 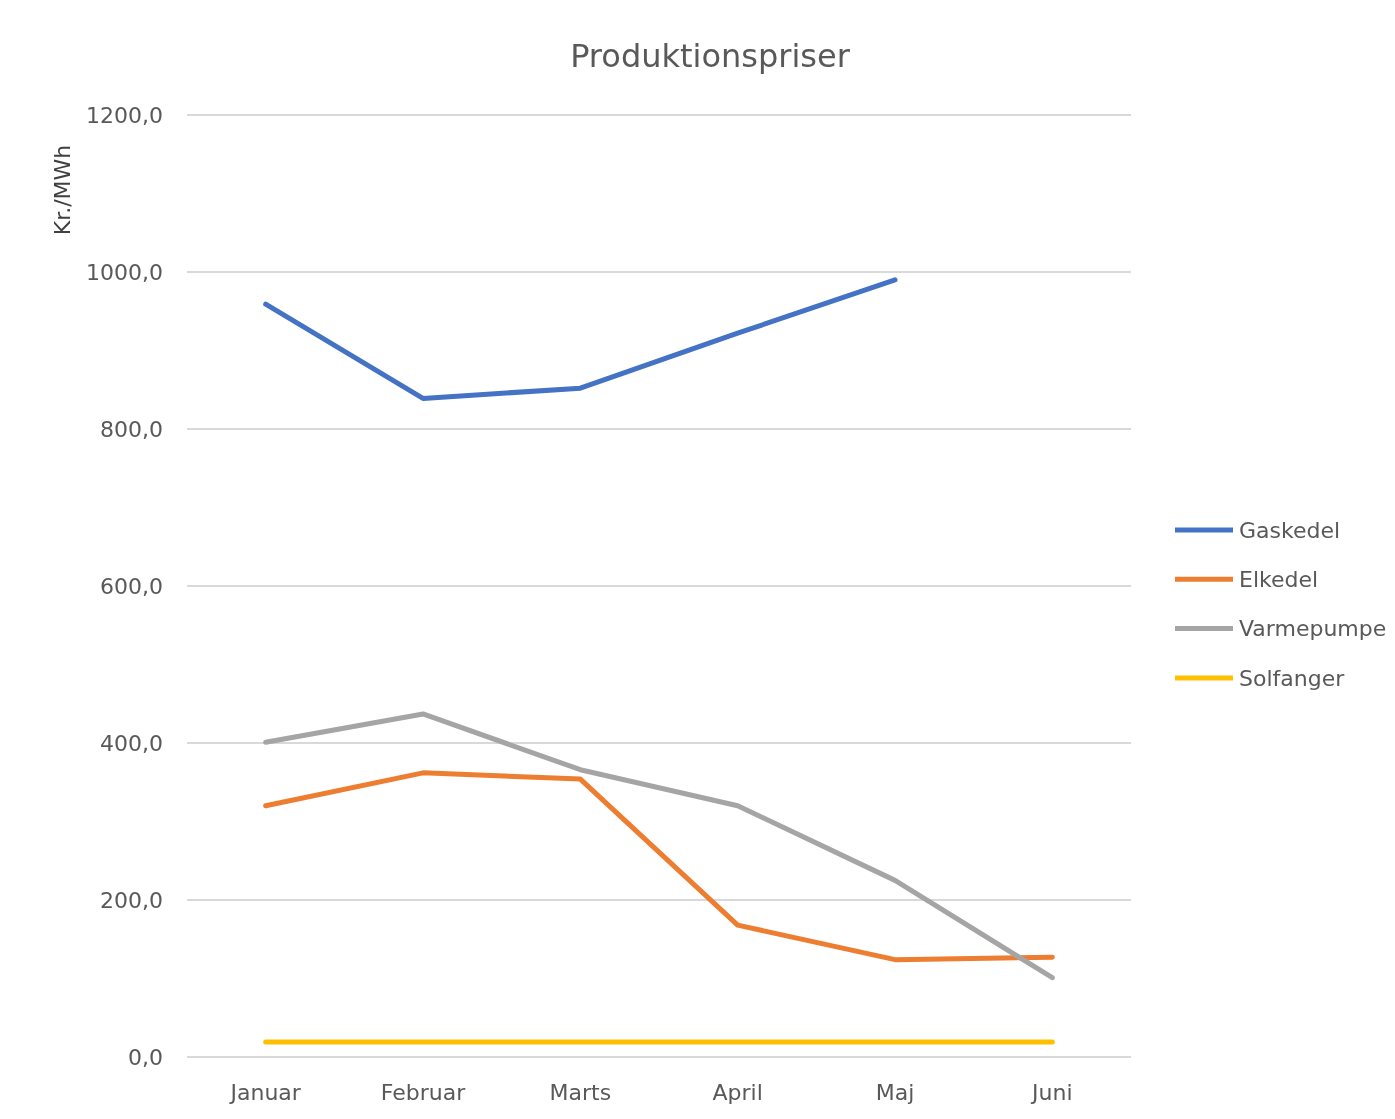 I want to click on y-tick-label: 200,0, so click(x=131, y=900).